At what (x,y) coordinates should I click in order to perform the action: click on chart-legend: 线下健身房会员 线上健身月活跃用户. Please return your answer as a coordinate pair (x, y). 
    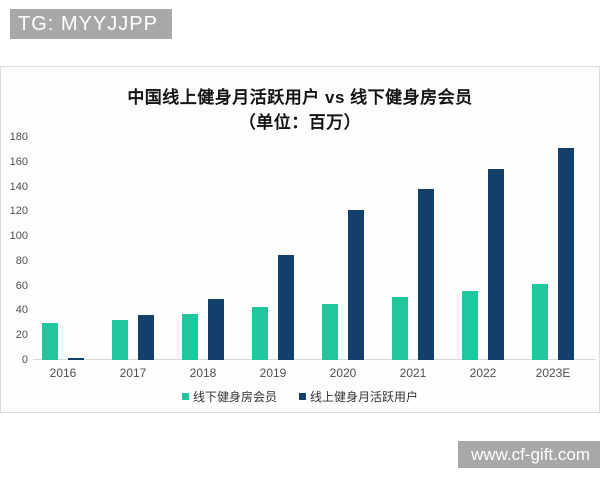
    Looking at the image, I should click on (300, 396).